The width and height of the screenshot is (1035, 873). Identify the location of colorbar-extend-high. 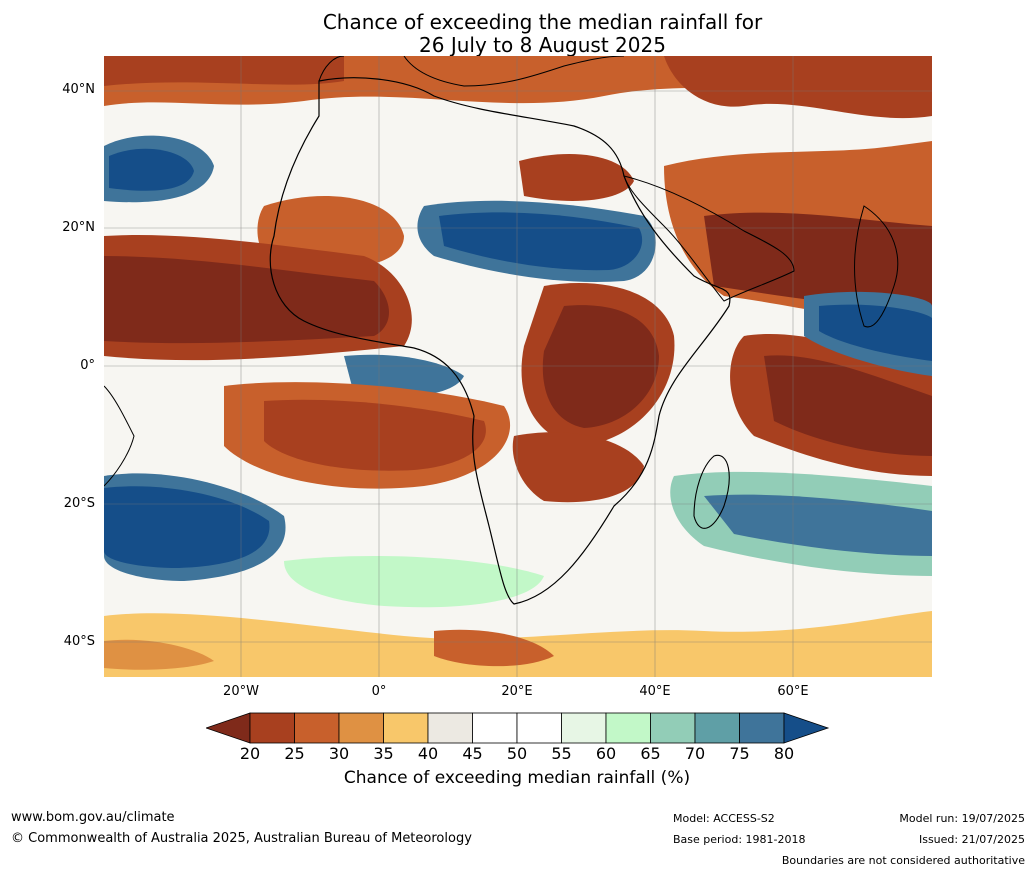
(806, 728).